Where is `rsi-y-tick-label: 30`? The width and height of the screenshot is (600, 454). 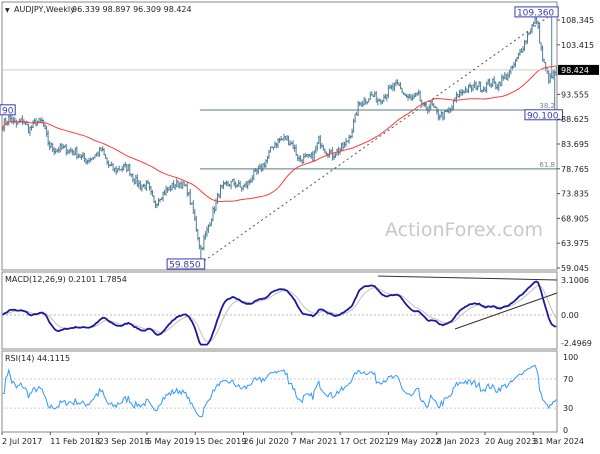
rsi-y-tick-label: 30 is located at coordinates (568, 408).